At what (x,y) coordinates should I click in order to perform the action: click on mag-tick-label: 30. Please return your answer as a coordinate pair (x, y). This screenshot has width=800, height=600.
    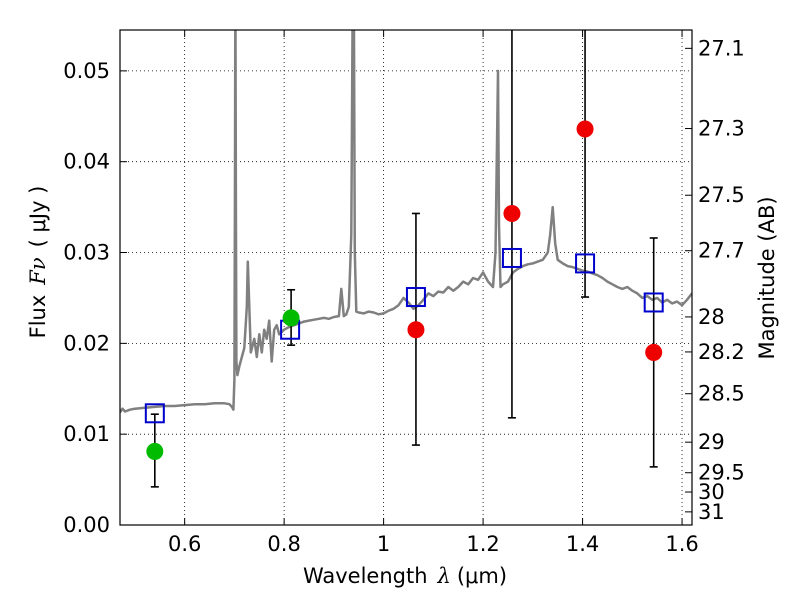
    Looking at the image, I should click on (711, 492).